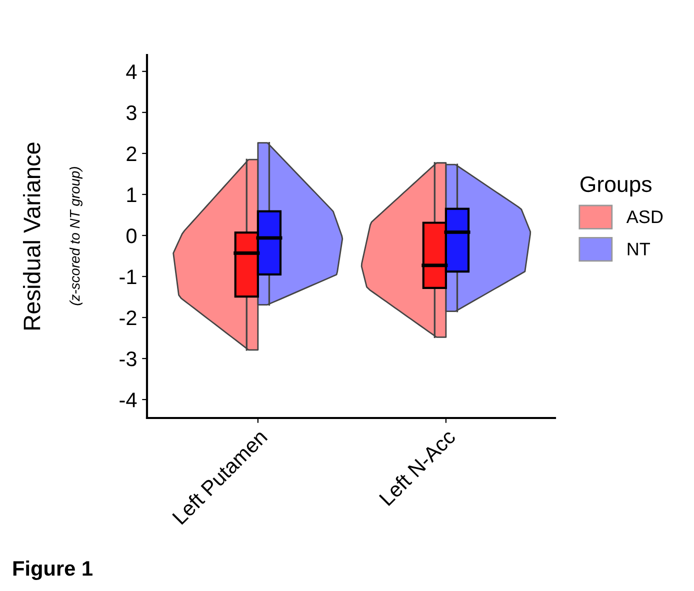  I want to click on y-tick-label: -3, so click(128, 359).